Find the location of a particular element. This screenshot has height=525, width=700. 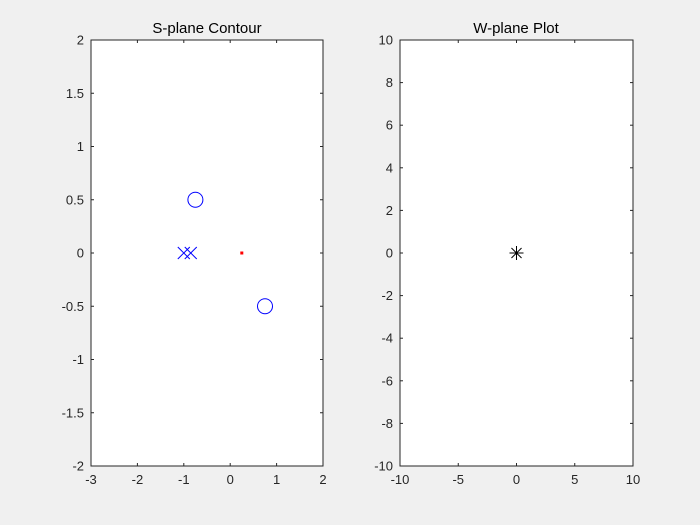

s-plane-title: S-plane Contour is located at coordinates (206, 28).